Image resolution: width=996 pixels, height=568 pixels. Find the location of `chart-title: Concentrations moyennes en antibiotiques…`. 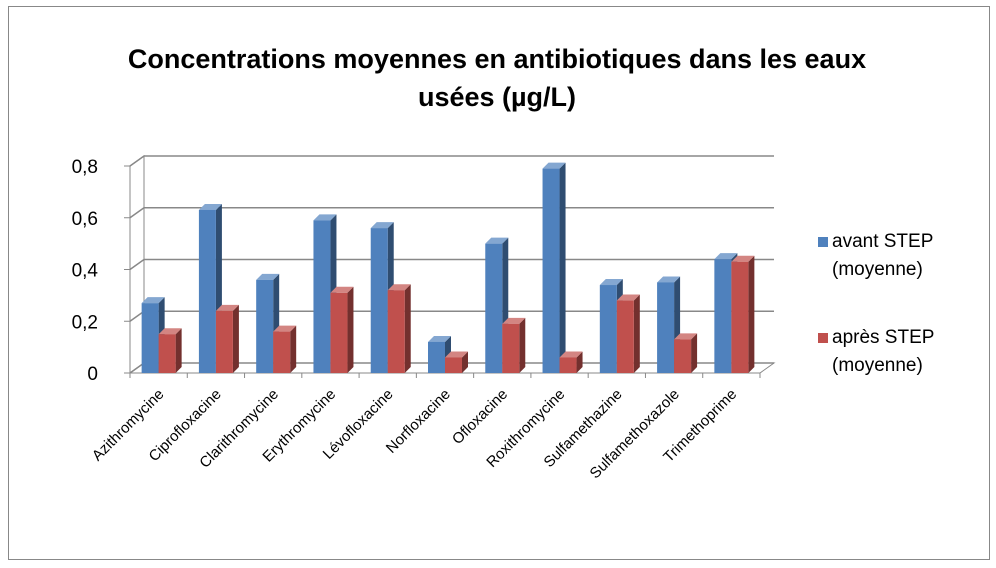

chart-title: Concentrations moyennes en antibiotiques… is located at coordinates (497, 78).